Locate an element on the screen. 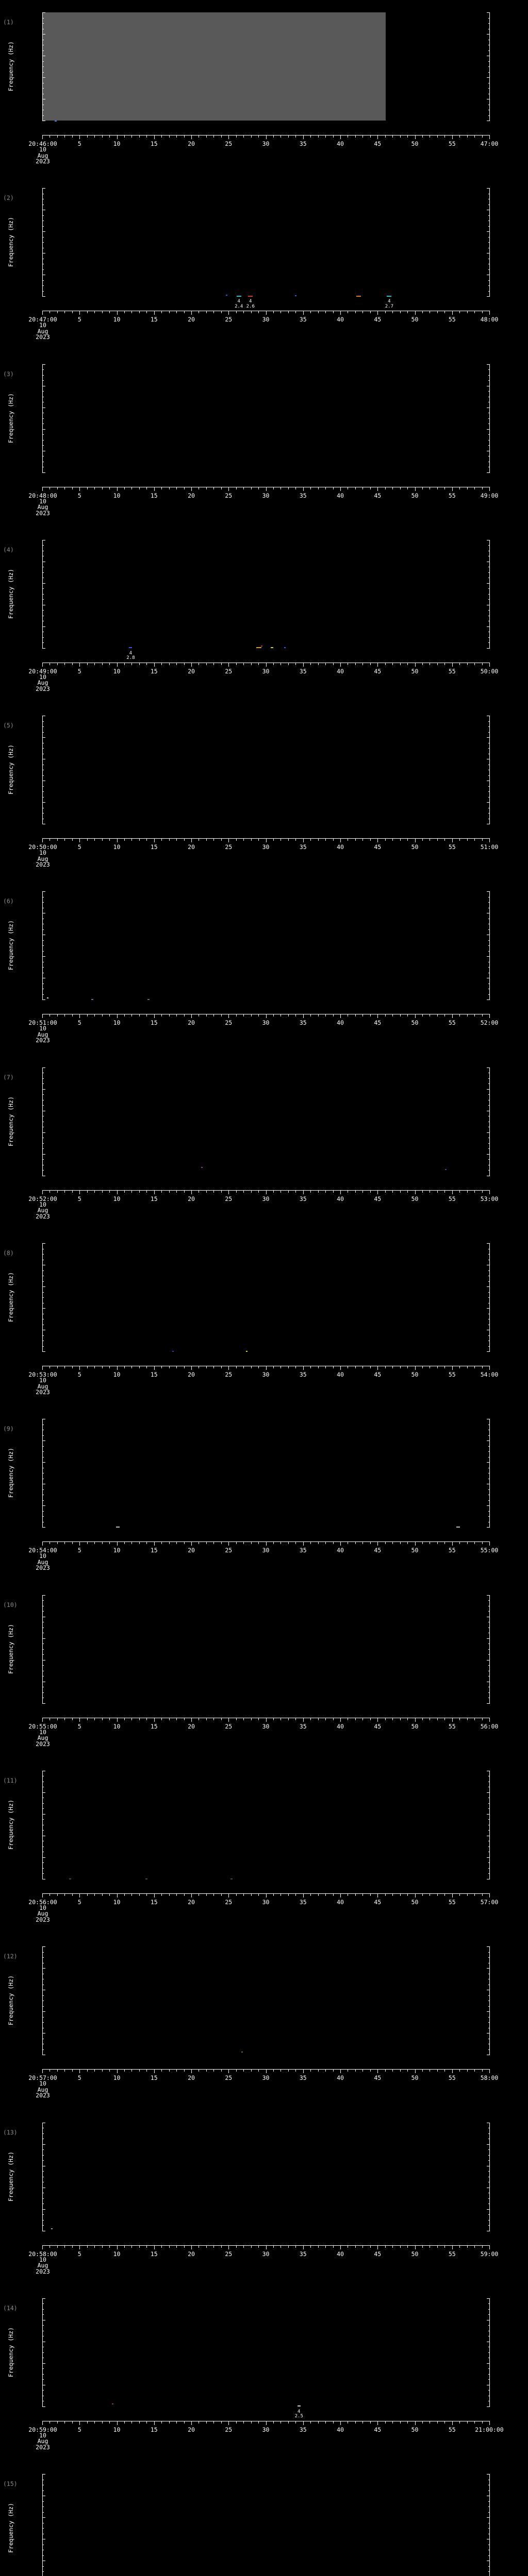 The height and width of the screenshot is (2576, 528). x-tick-label: 45 is located at coordinates (378, 1726).